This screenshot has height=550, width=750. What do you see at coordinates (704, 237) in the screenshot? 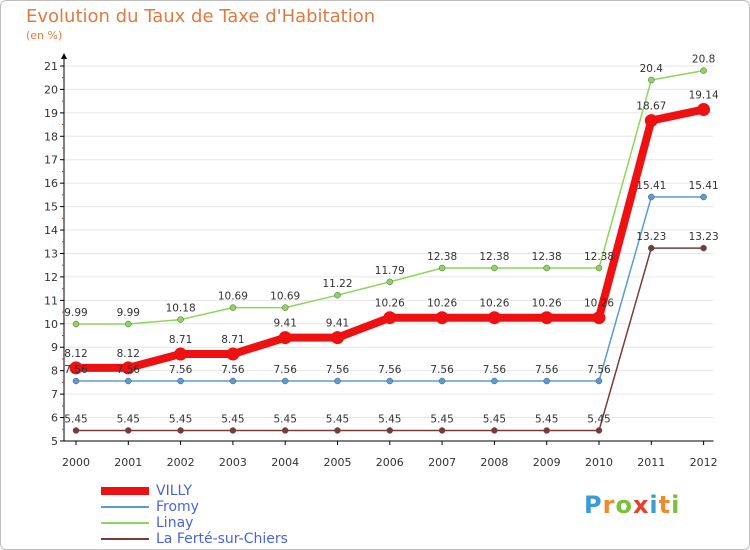
I see `data-label-la-ferte-sur-chiers: 13.23` at bounding box center [704, 237].